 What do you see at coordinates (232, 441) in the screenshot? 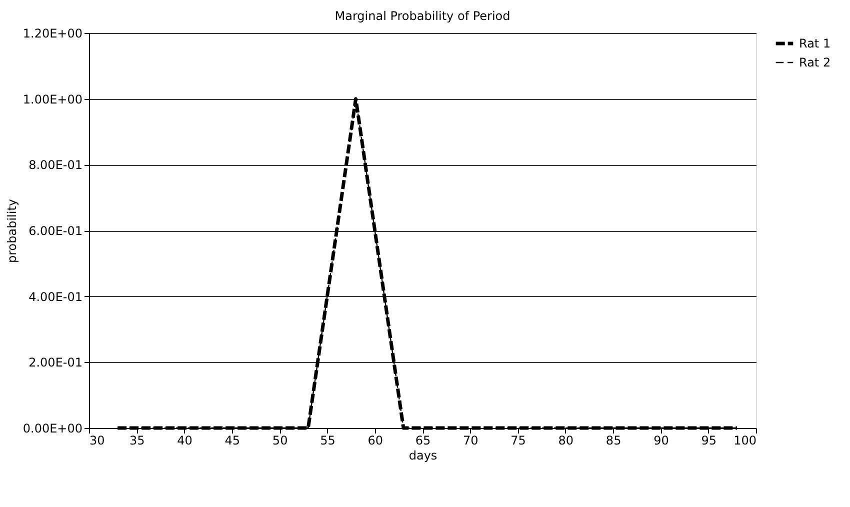
I see `x-tick-label: 45` at bounding box center [232, 441].